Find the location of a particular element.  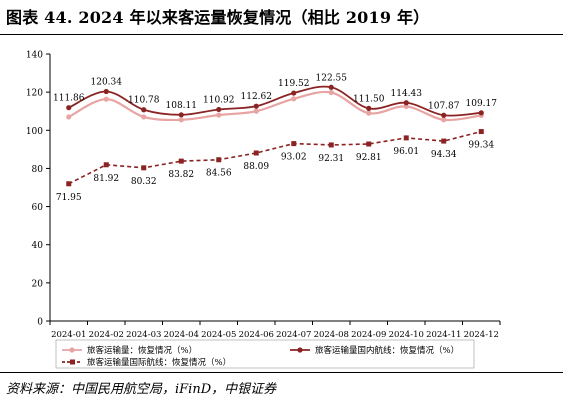

data-label-international: 83.82 is located at coordinates (181, 175).